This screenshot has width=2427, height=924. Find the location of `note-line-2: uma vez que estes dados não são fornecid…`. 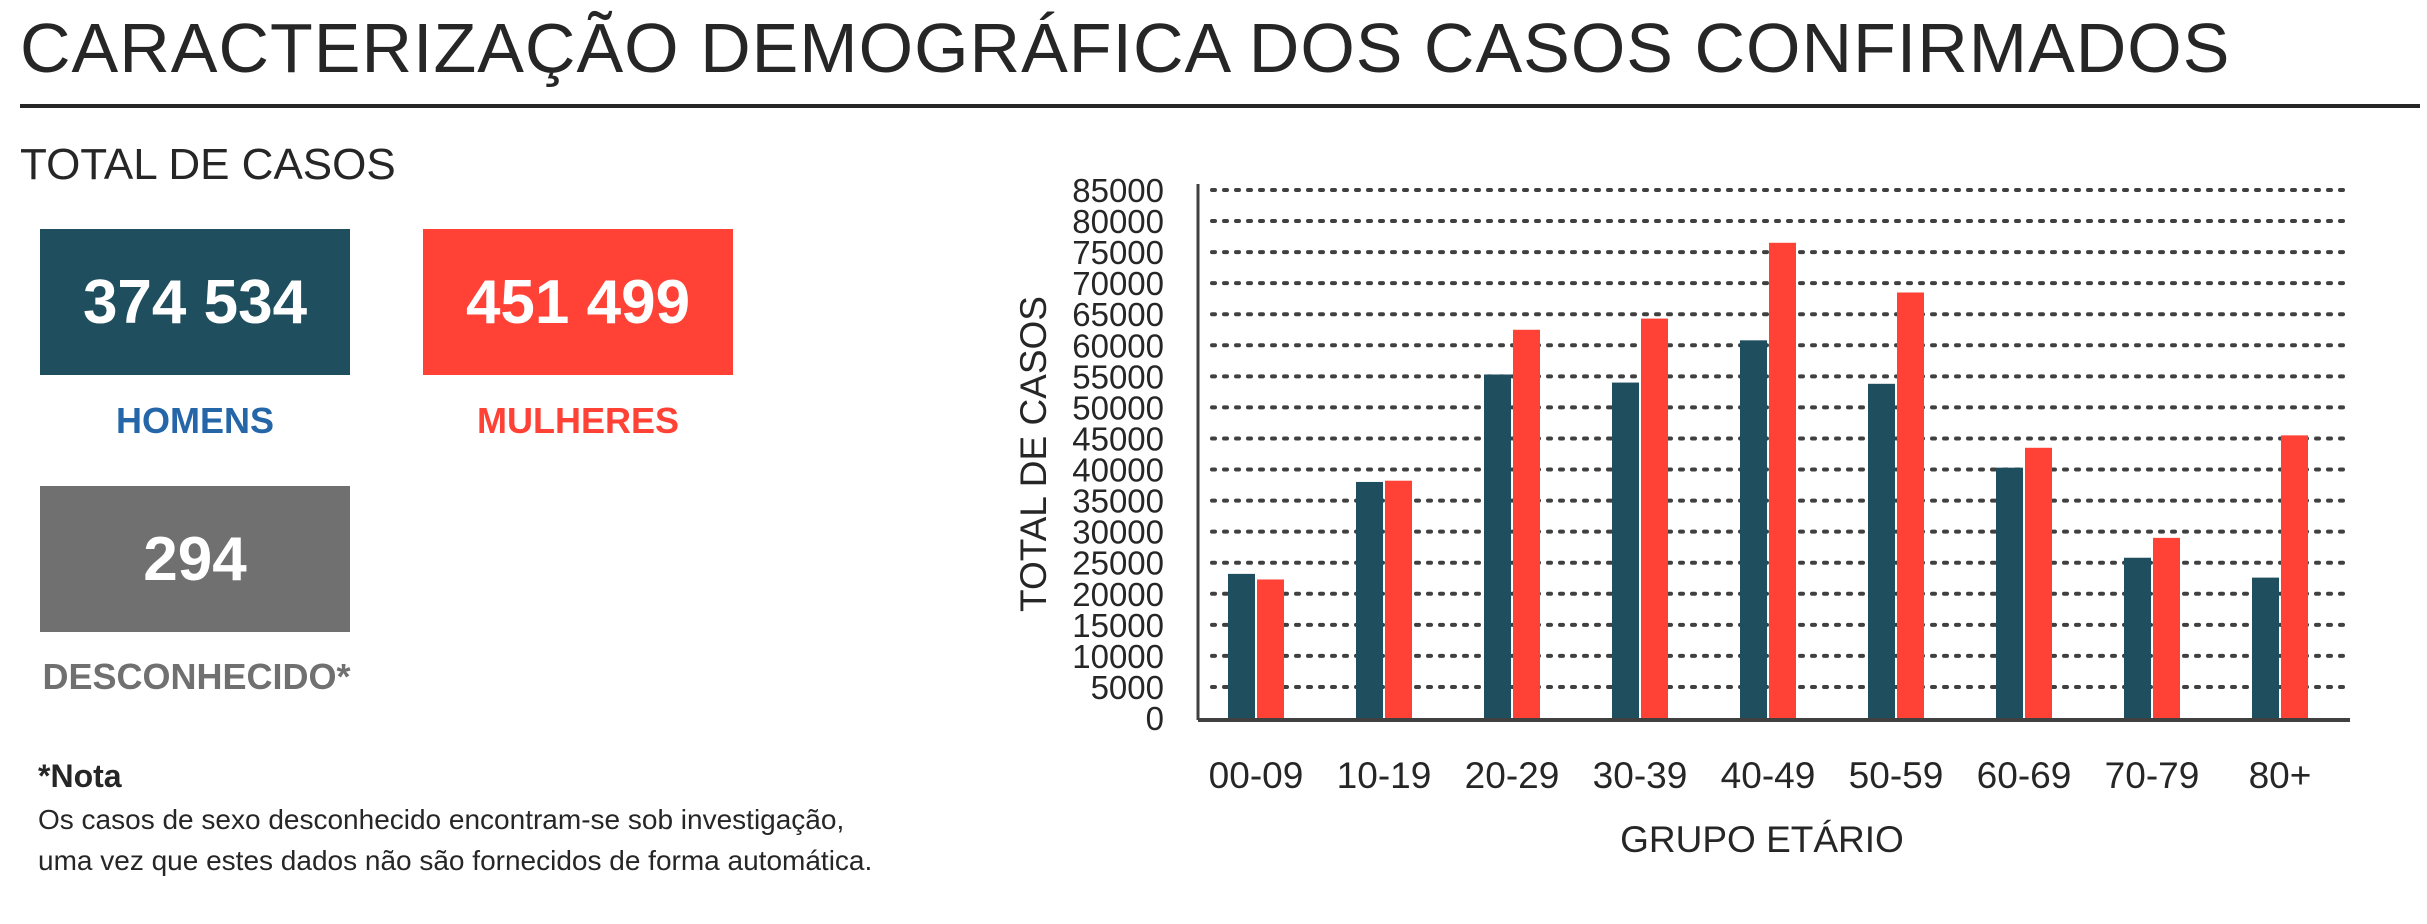

note-line-2: uma vez que estes dados não são fornecid… is located at coordinates (455, 860).